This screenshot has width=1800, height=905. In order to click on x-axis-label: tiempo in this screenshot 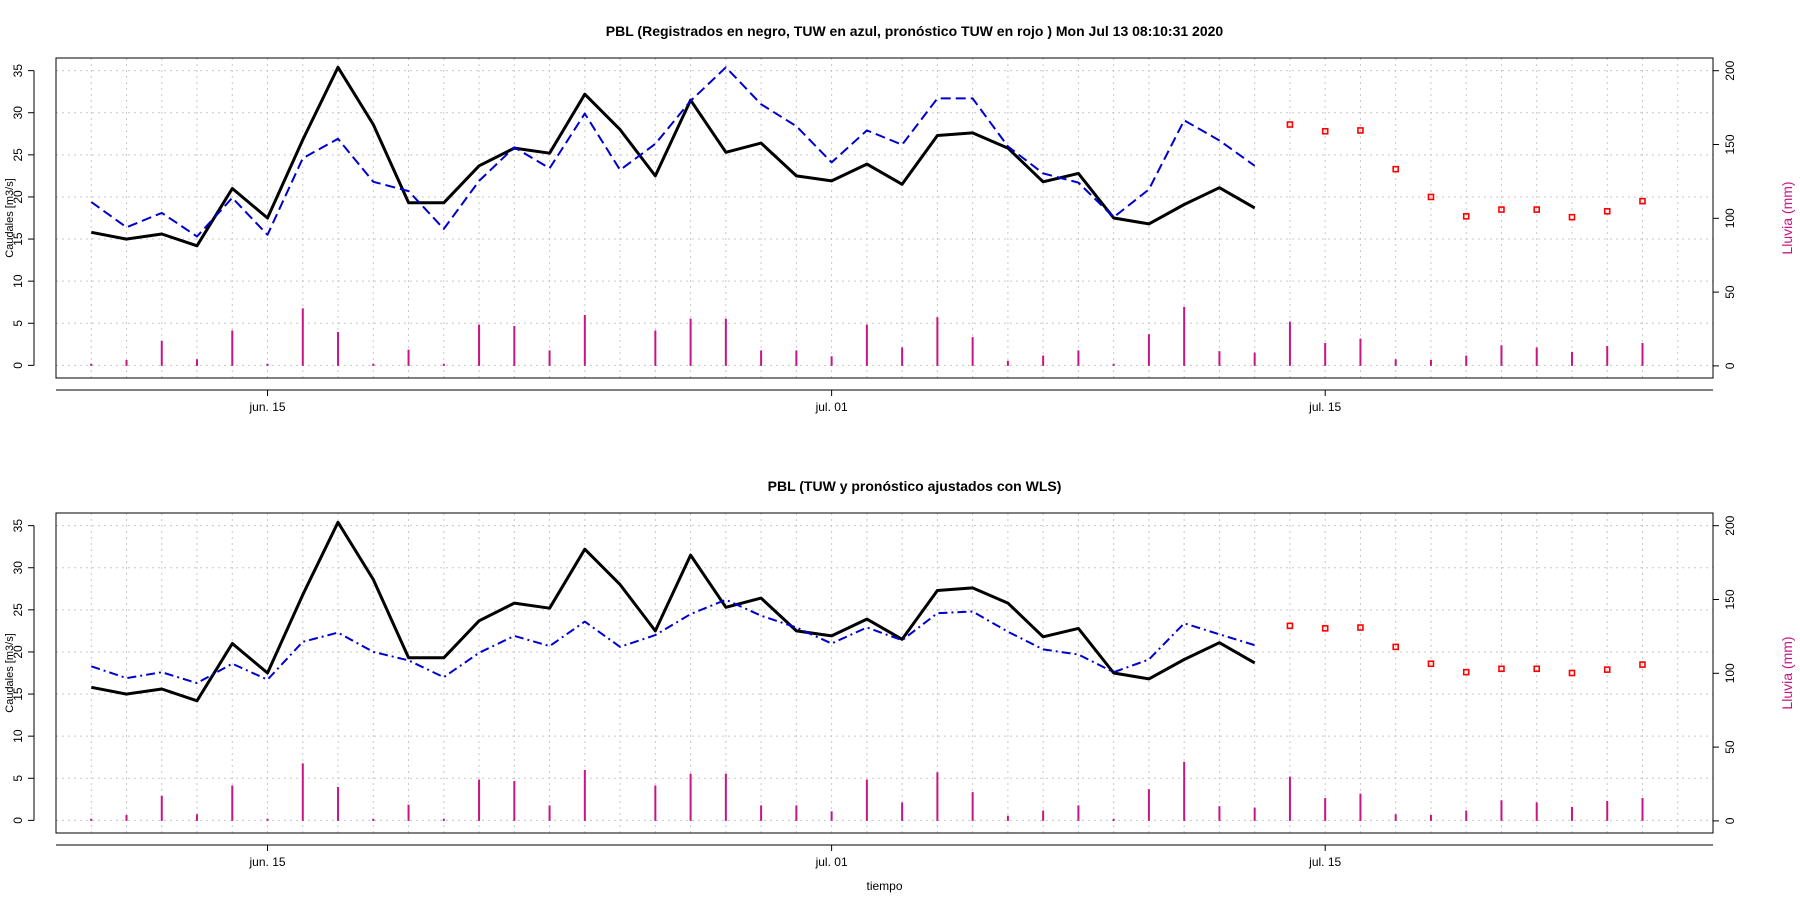, I will do `click(884, 886)`.